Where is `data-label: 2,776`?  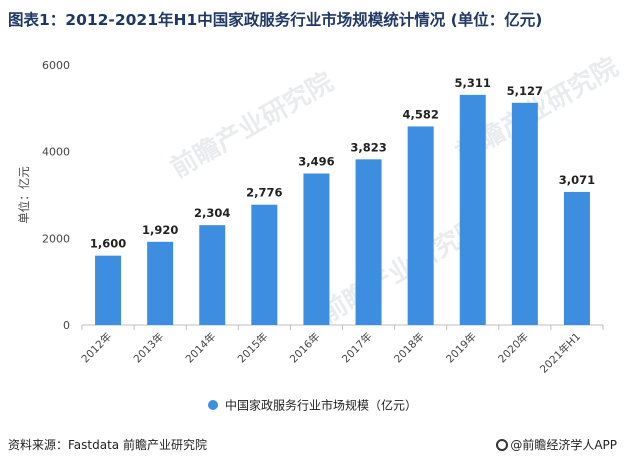
data-label: 2,776 is located at coordinates (264, 193).